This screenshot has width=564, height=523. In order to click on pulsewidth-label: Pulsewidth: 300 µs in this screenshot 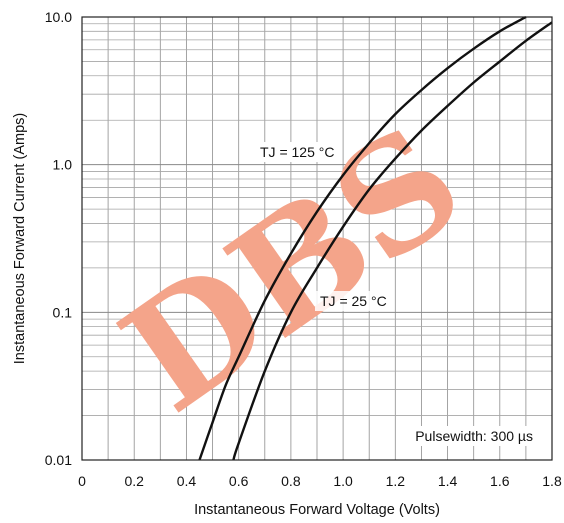, I will do `click(474, 436)`.